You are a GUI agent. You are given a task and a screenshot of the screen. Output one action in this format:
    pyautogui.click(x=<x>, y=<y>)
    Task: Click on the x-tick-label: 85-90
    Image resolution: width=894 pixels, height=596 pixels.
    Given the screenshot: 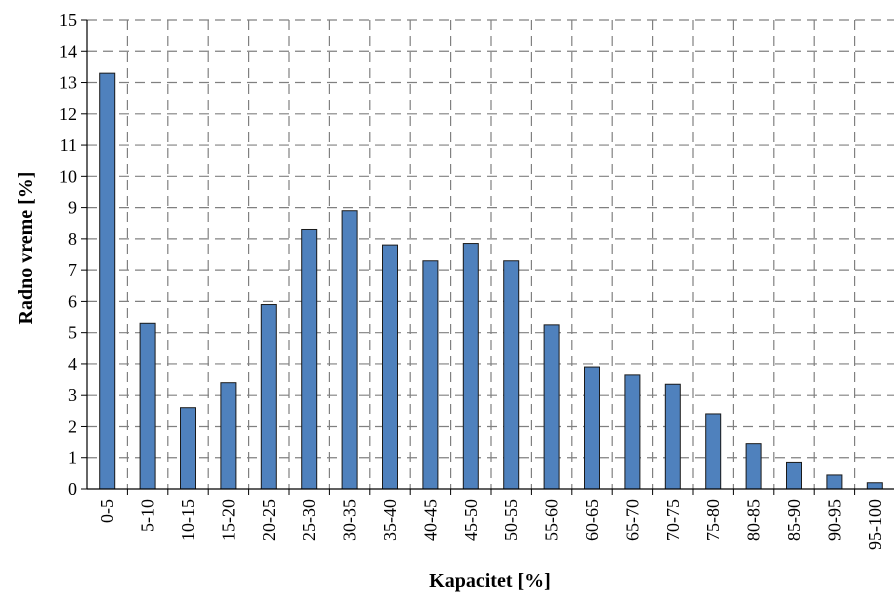 What is the action you would take?
    pyautogui.click(x=794, y=520)
    